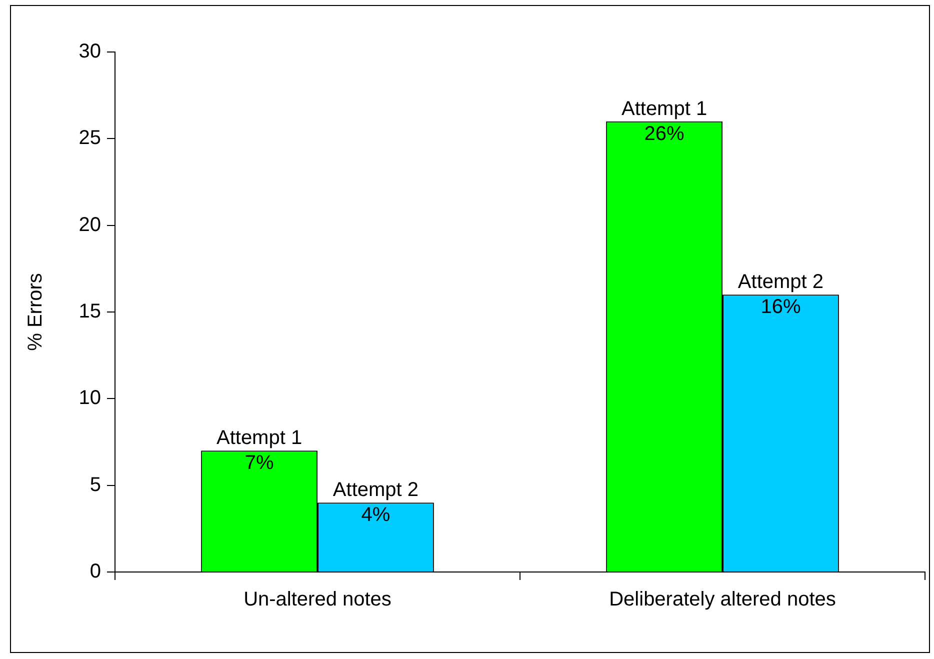 This screenshot has height=659, width=934. Describe the element at coordinates (35, 312) in the screenshot. I see `y-axis-title: % Errors` at that location.